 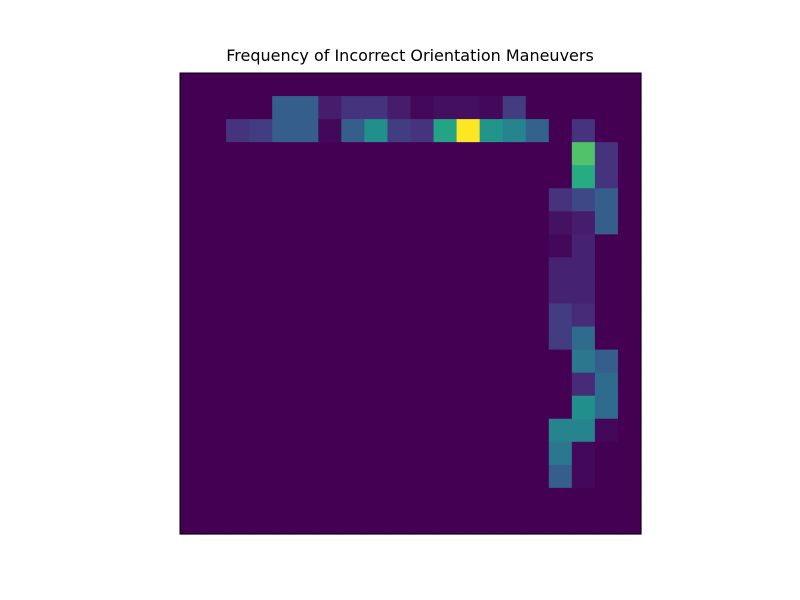 What do you see at coordinates (560, 361) in the screenshot?
I see `heatmap-cell-r12-c16` at bounding box center [560, 361].